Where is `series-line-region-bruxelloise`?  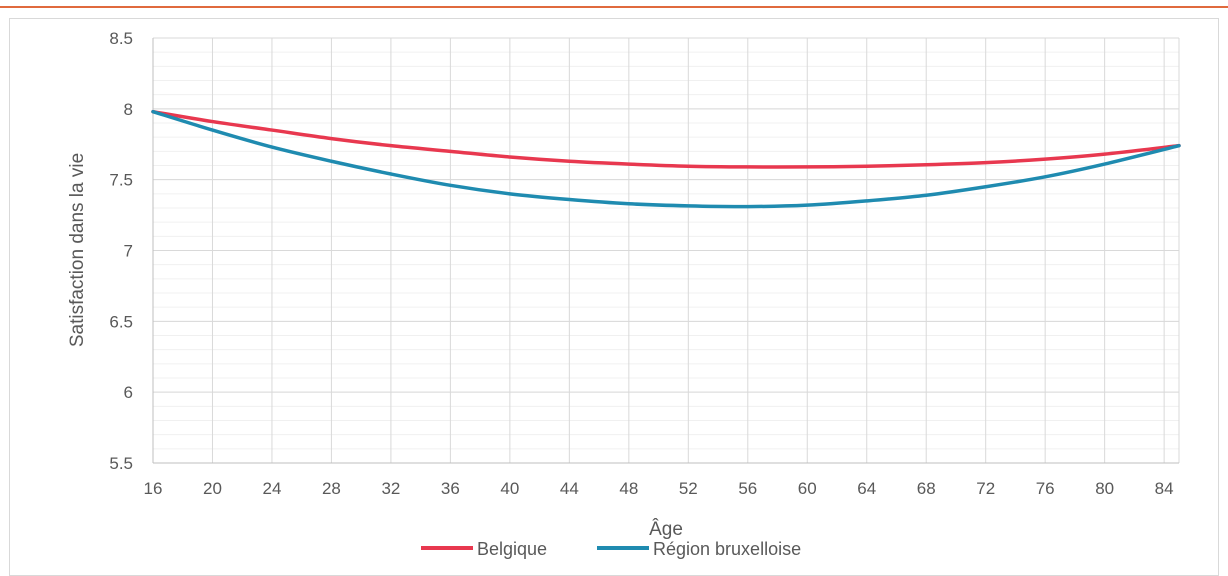
series-line-region-bruxelloise is located at coordinates (666, 159).